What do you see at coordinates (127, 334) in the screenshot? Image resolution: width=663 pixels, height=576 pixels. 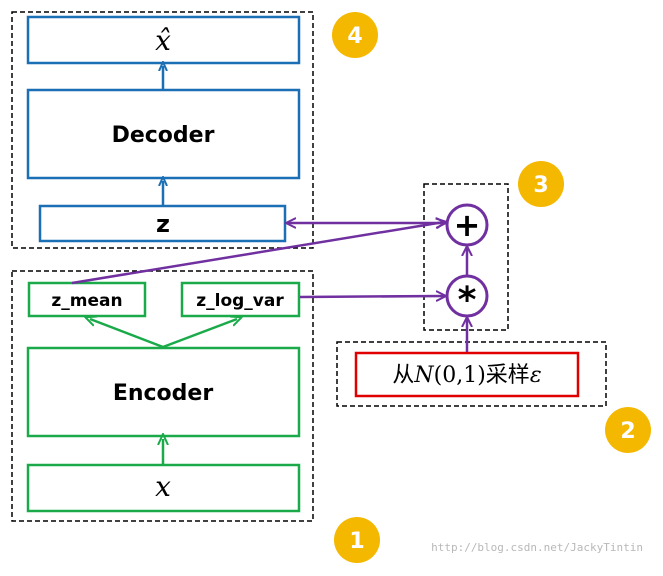 I see `arrow-encoder-to-z-mean` at bounding box center [127, 334].